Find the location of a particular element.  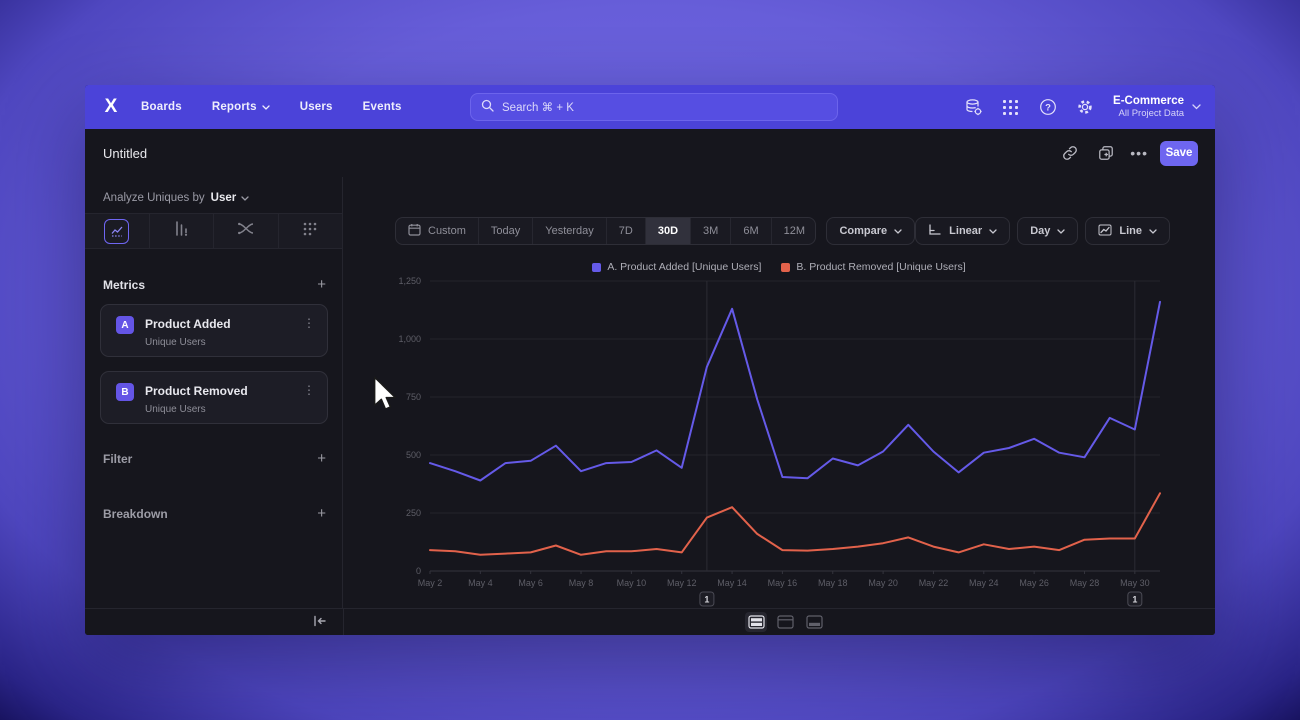

svg-text: May 22 is located at coordinates (934, 583).